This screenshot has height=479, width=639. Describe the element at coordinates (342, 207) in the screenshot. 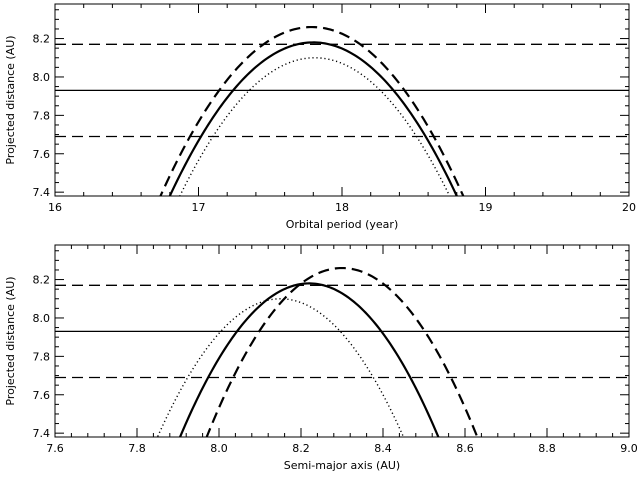

I see `x-tick-label: 18` at that location.